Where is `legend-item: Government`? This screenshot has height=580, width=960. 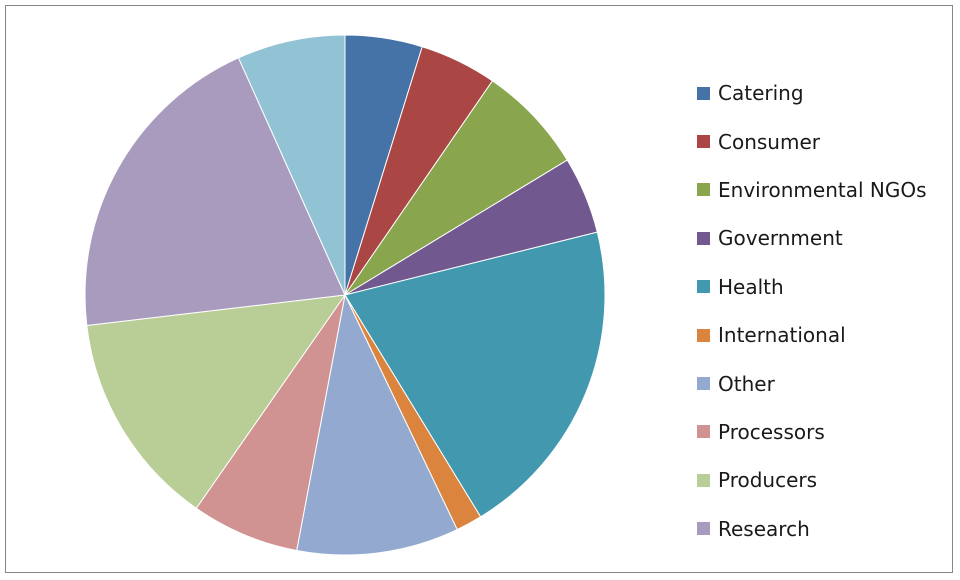 legend-item: Government is located at coordinates (812, 238).